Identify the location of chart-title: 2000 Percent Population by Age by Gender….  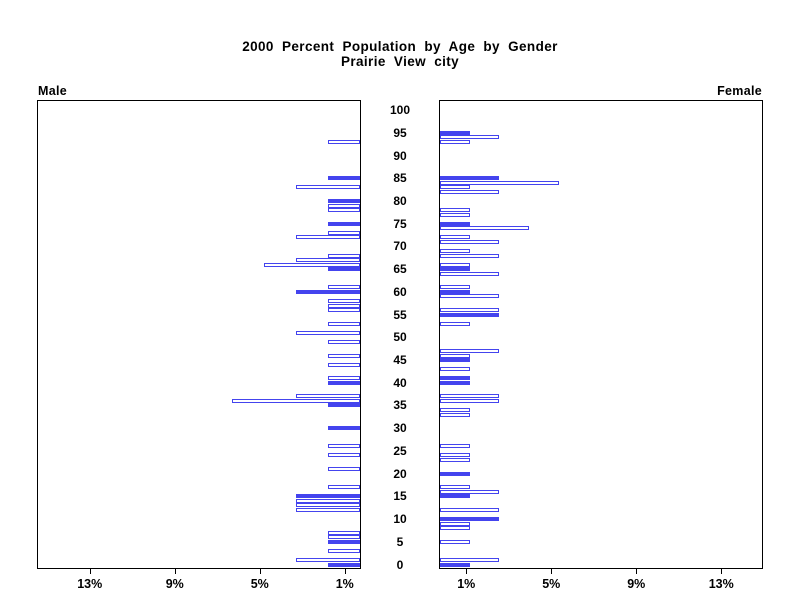
(400, 54).